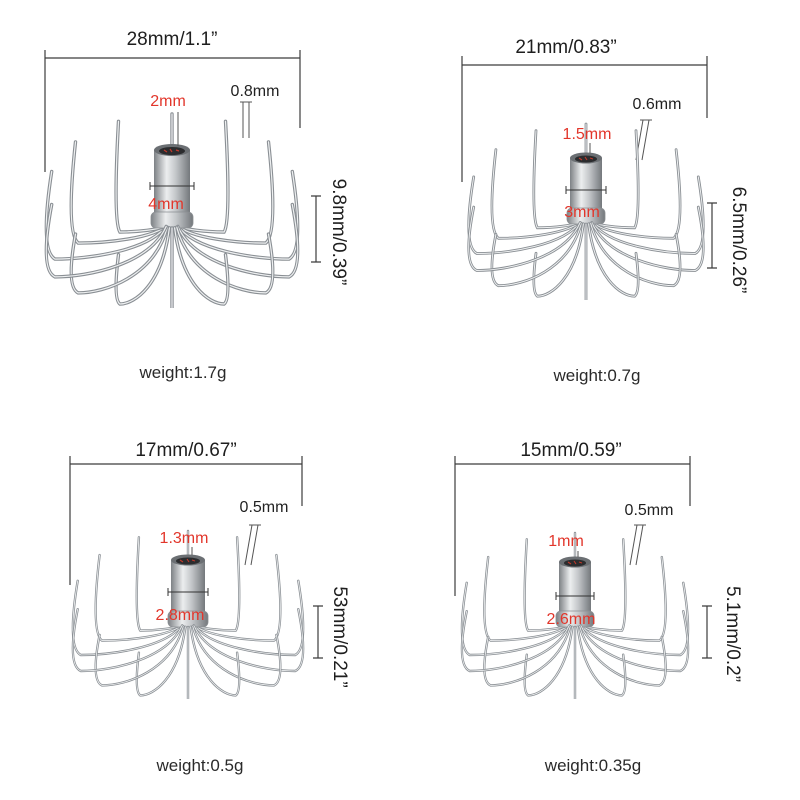 This screenshot has height=800, width=800. I want to click on width-label: 15mm/0.59”, so click(570, 450).